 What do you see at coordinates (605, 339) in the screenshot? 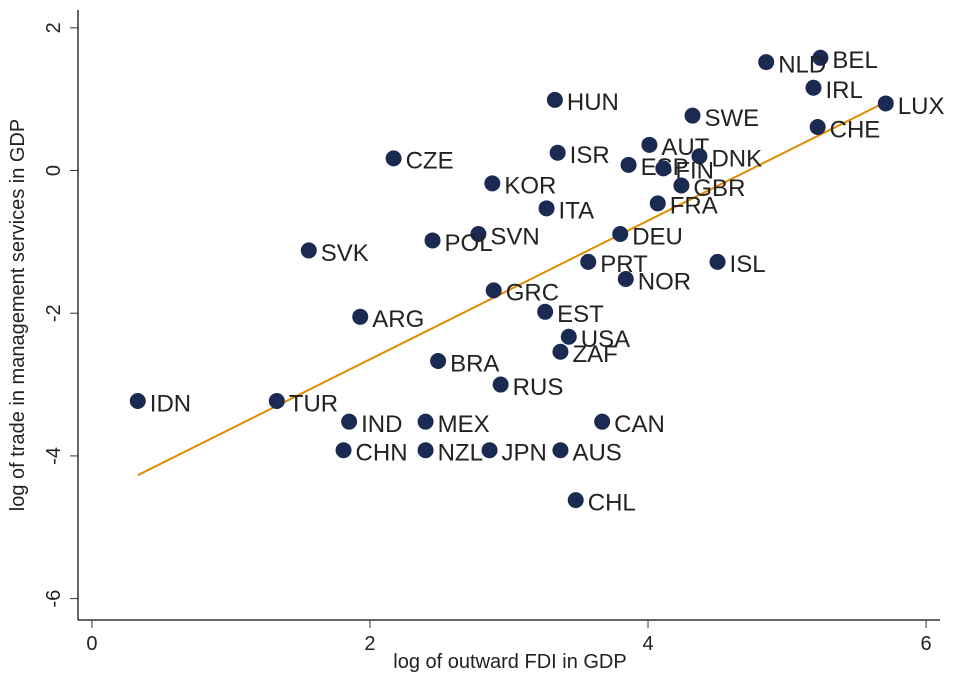
I see `point-label: USA` at bounding box center [605, 339].